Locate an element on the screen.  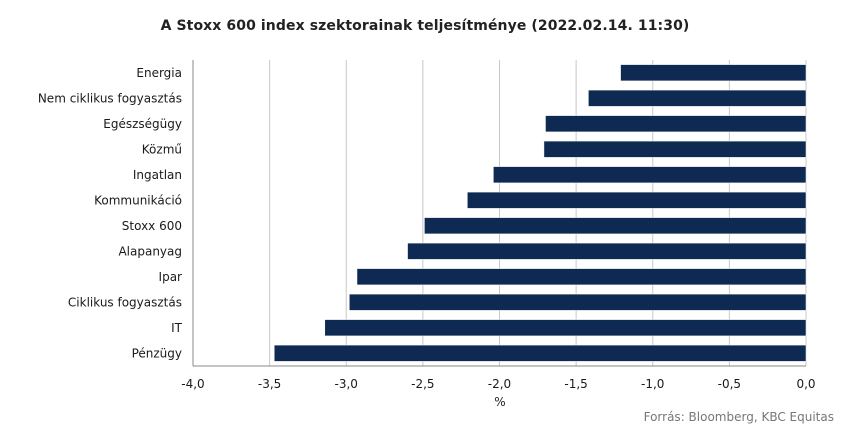
category-label: Stoxx 600 is located at coordinates (152, 226).